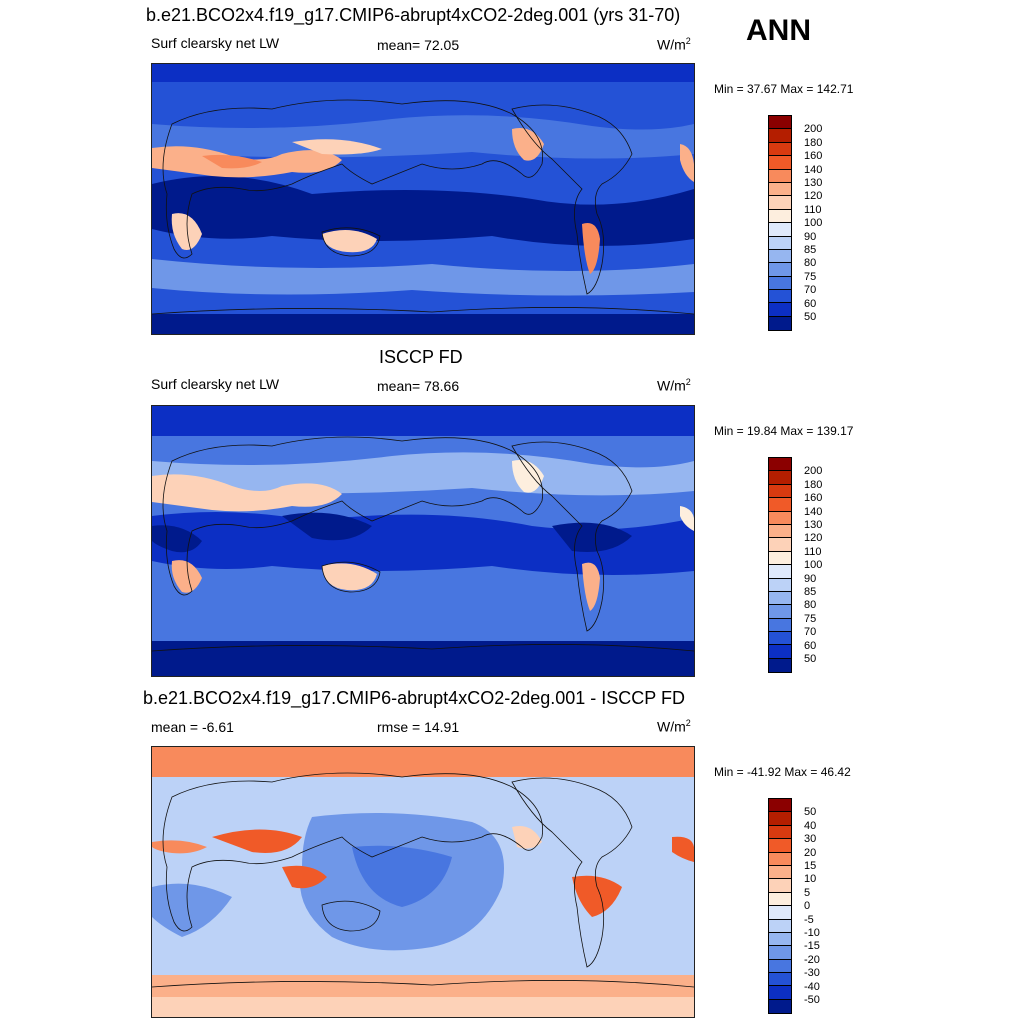 Image resolution: width=1024 pixels, height=1024 pixels. I want to click on colorbar-tick-label: 80, so click(810, 605).